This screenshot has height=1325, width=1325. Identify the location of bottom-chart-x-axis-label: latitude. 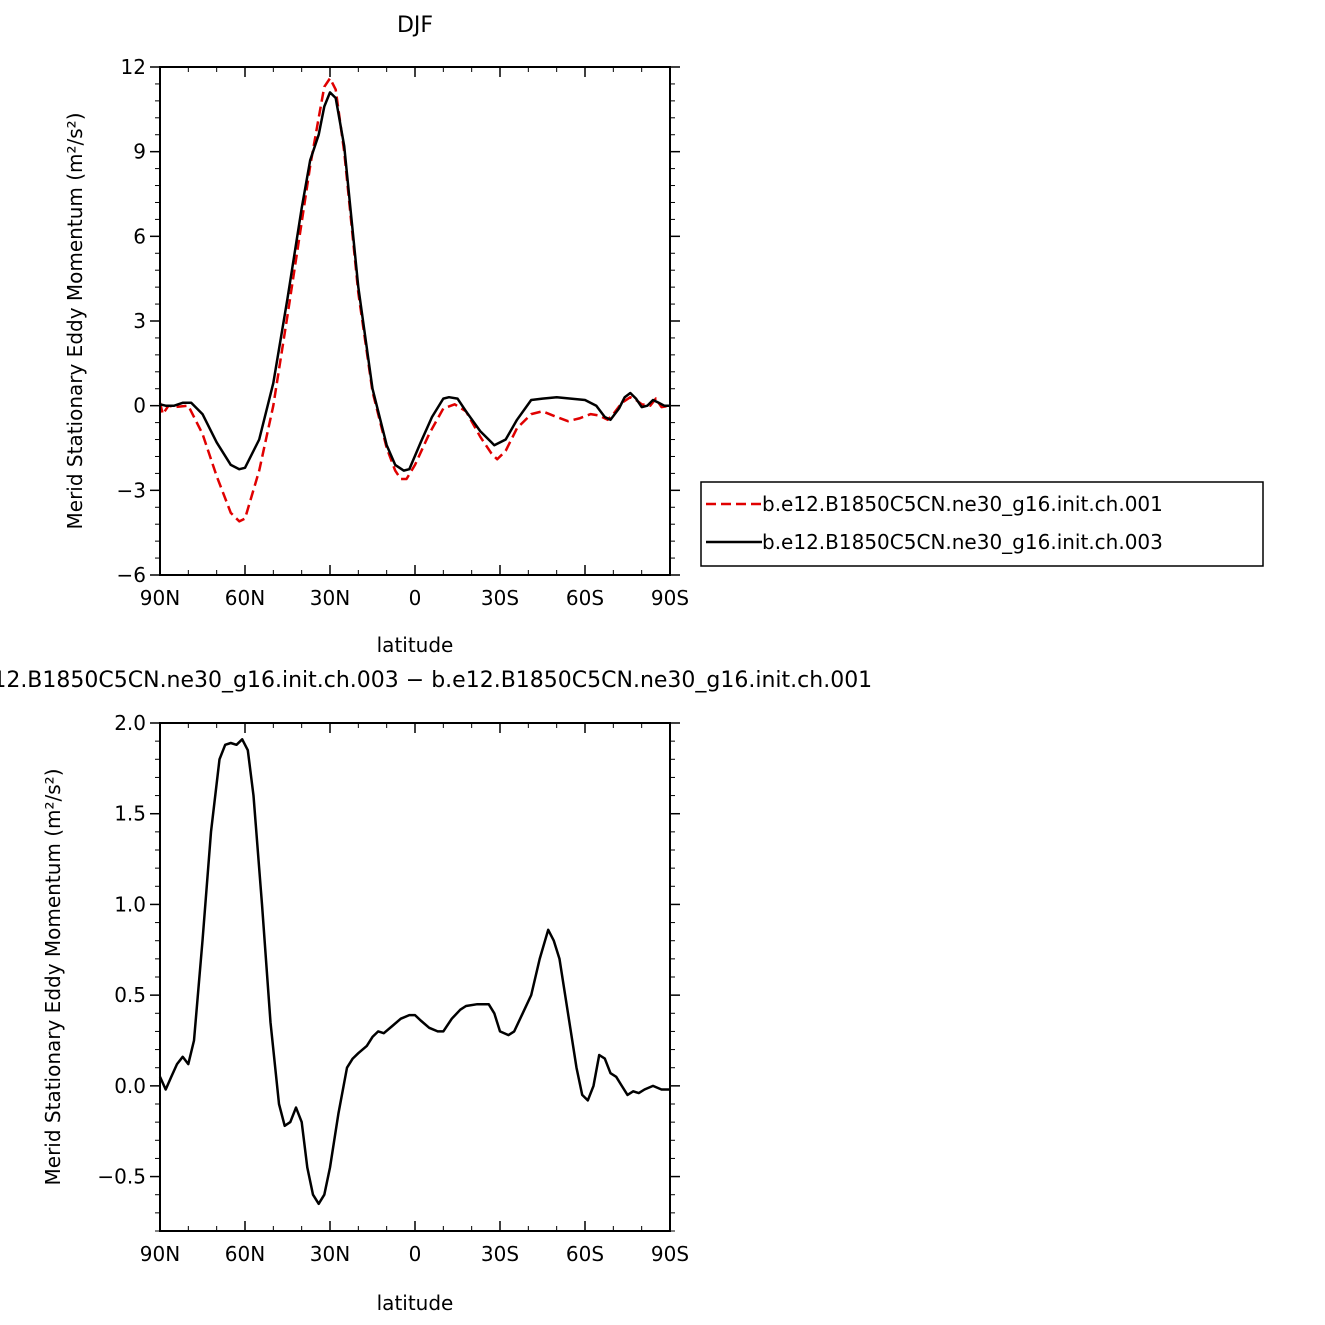
(415, 1303).